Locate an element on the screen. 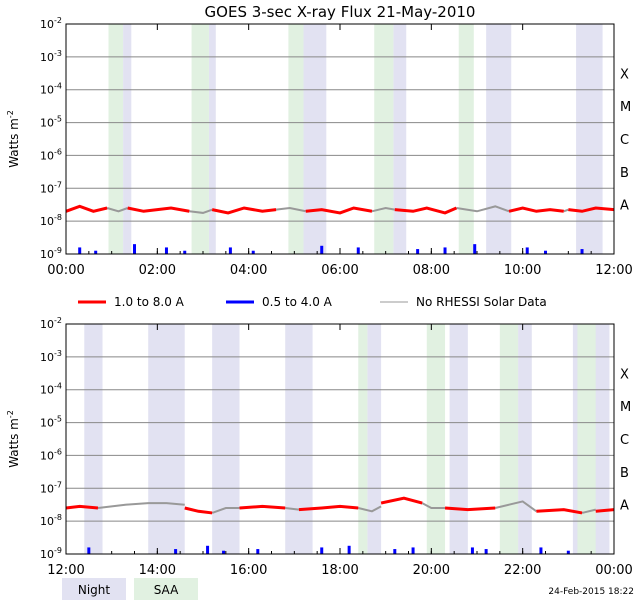  night-legend-label: Night is located at coordinates (94, 590).